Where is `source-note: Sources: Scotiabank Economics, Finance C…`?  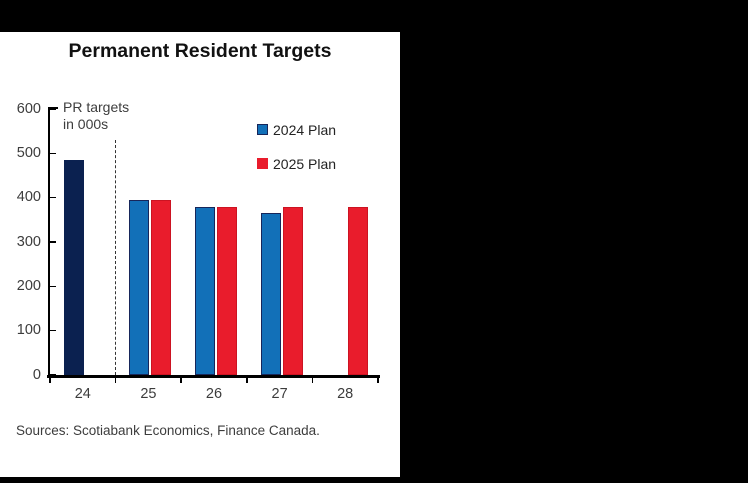
source-note: Sources: Scotiabank Economics, Finance C… is located at coordinates (168, 430).